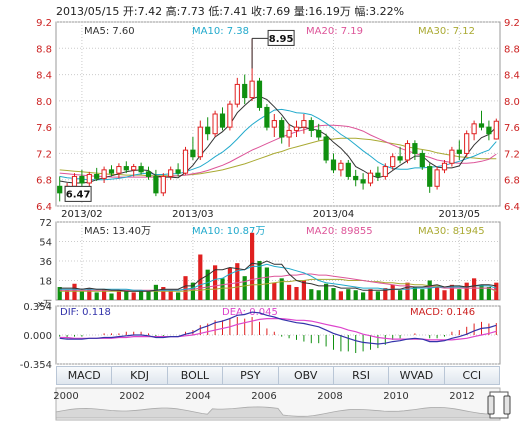  Describe the element at coordinates (109, 31) in the screenshot. I see `price-legend-ma5: MA5: 7.60` at that location.